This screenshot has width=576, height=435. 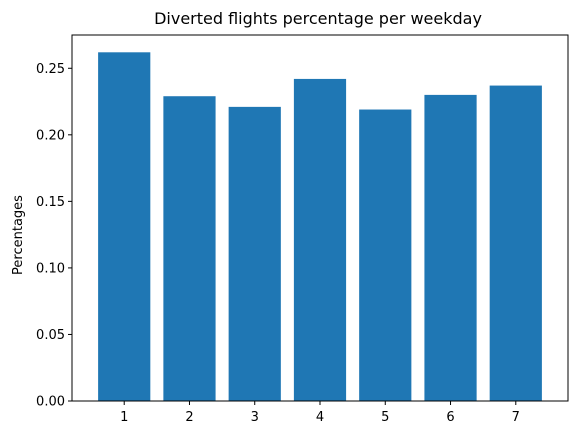 What do you see at coordinates (50, 402) in the screenshot?
I see `y-tick-label: 0.00` at bounding box center [50, 402].